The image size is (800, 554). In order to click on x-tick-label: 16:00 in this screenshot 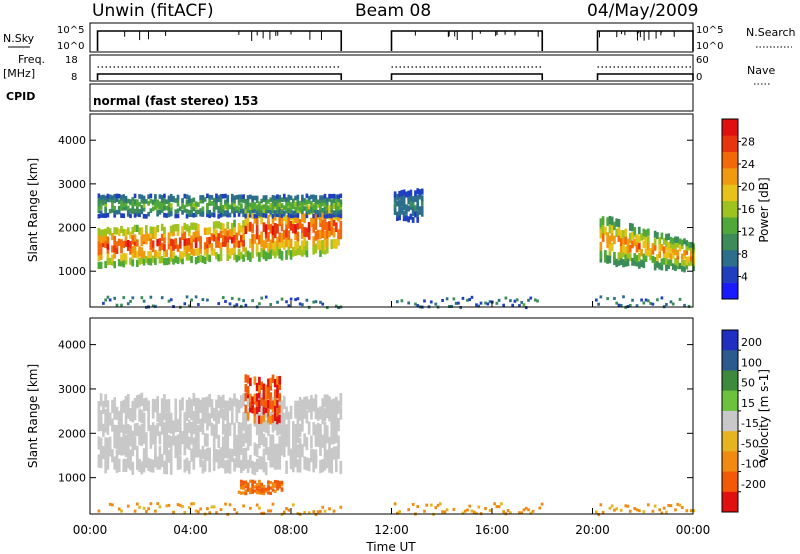, I will do `click(492, 530)`.